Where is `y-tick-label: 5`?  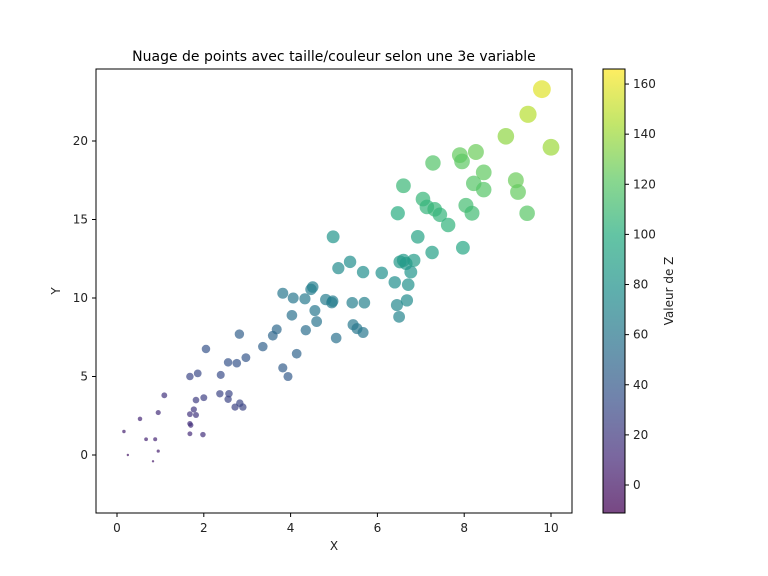 y-tick-label: 5 is located at coordinates (84, 377).